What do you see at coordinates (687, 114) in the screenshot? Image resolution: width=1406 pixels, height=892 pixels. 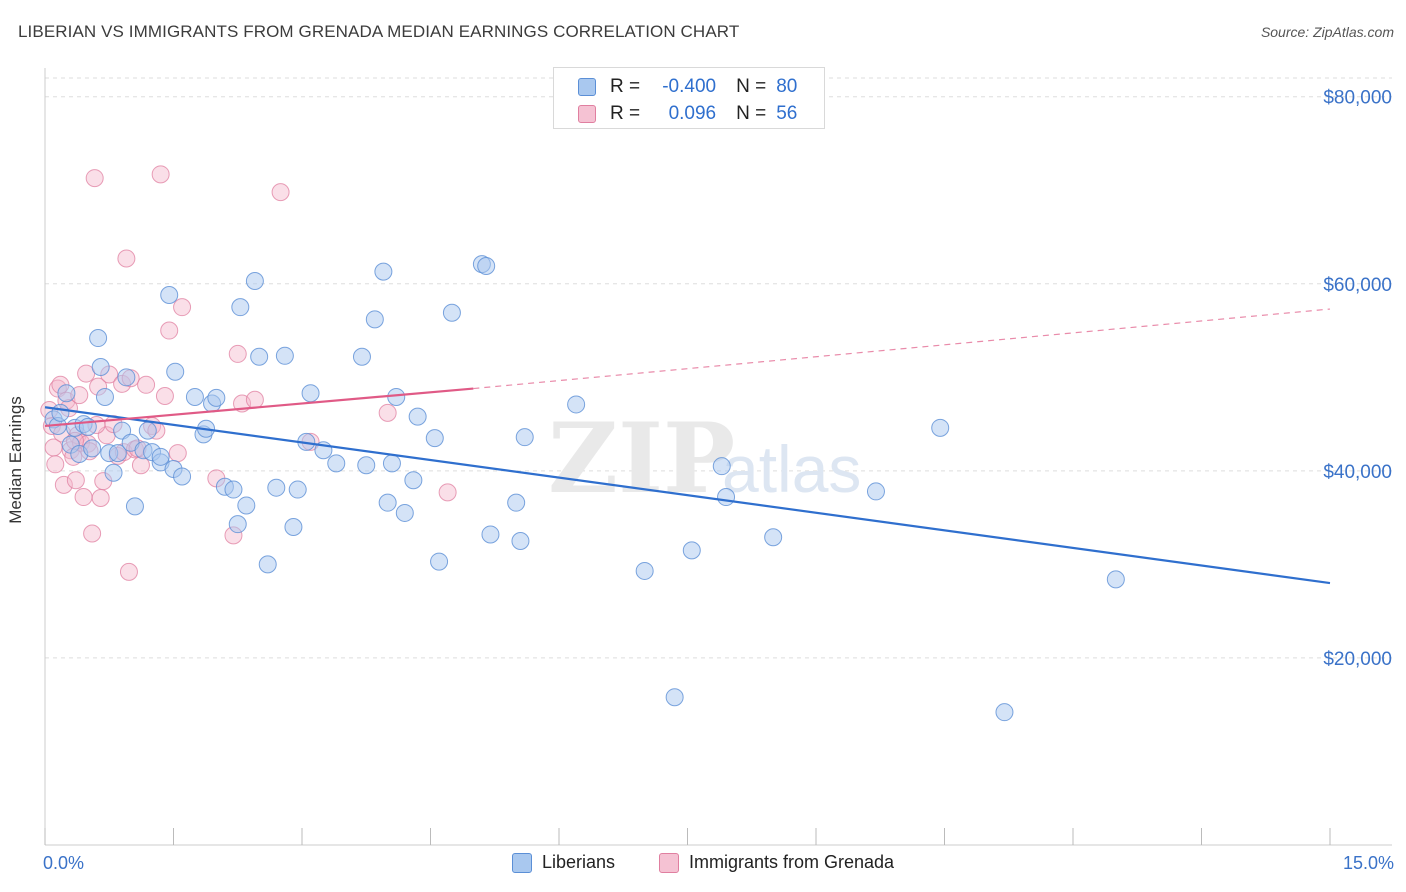 I see `legend-row-grenada: R = 0.096 N = 56` at bounding box center [687, 114].